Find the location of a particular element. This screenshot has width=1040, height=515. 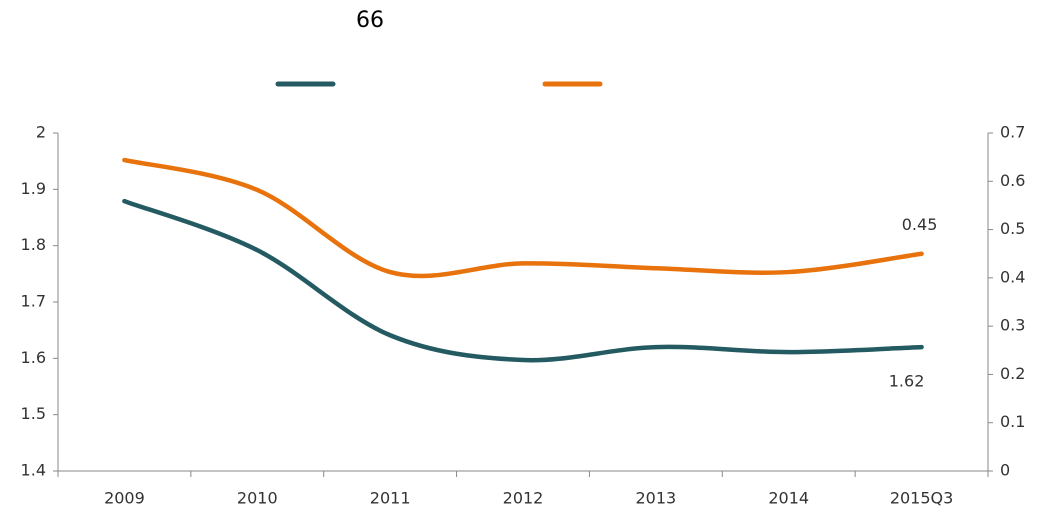

y2-tick-label: 0.3 is located at coordinates (1012, 325).